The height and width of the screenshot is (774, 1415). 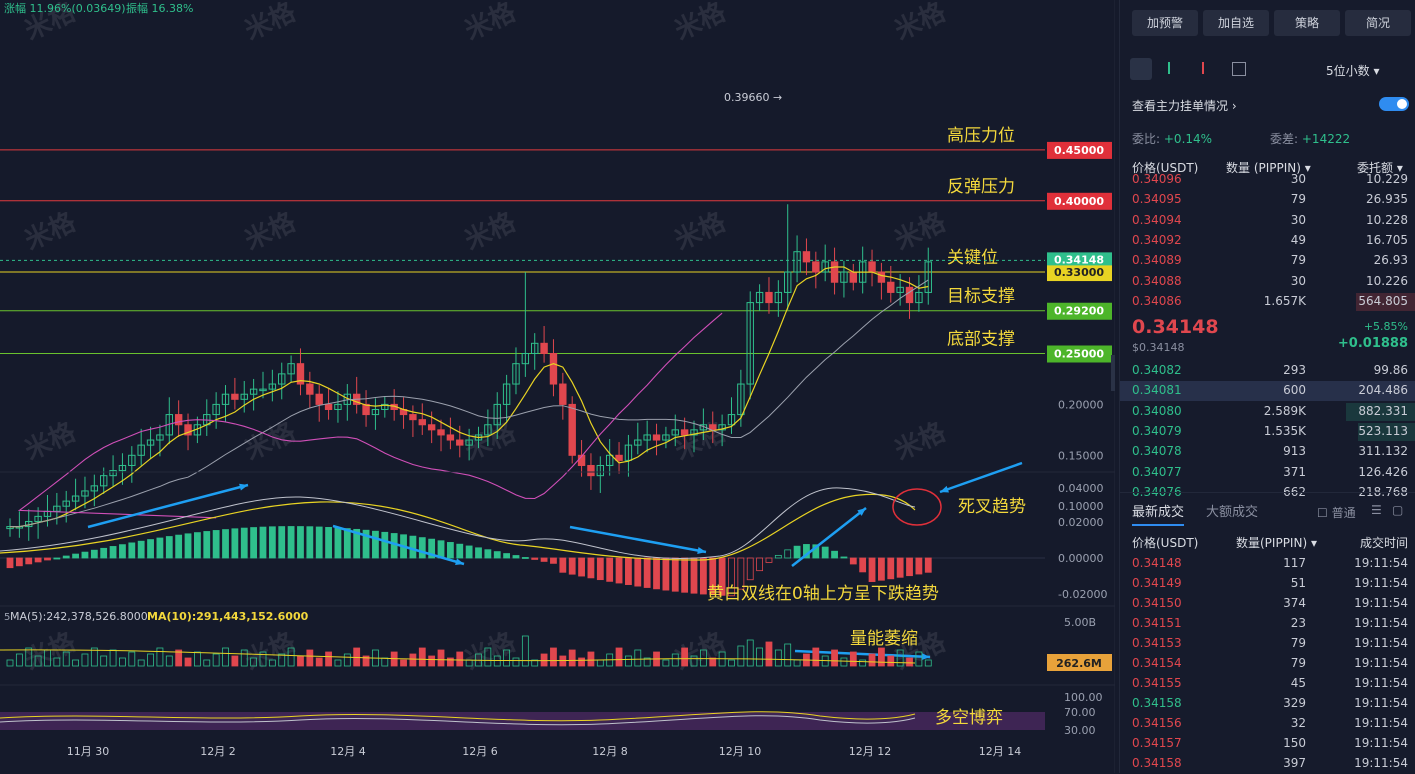 What do you see at coordinates (1294, 390) in the screenshot?
I see `row-qty: 600` at bounding box center [1294, 390].